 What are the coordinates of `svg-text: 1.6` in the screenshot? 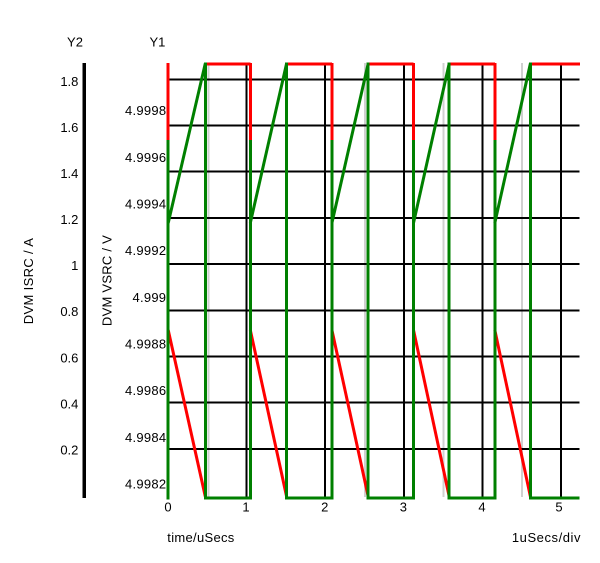 It's located at (69, 127).